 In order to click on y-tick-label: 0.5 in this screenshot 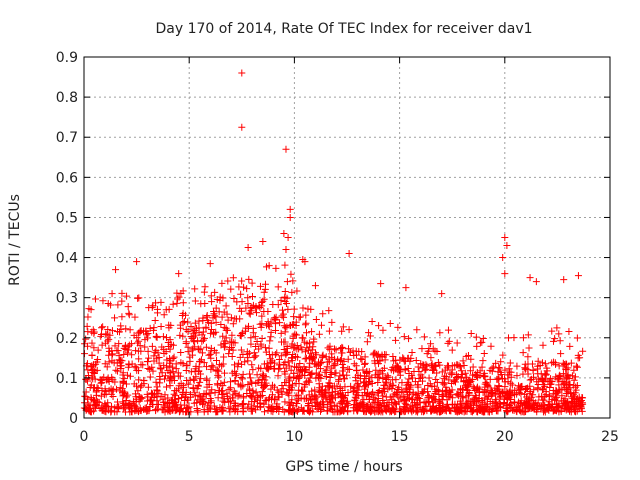, I will do `click(67, 218)`.